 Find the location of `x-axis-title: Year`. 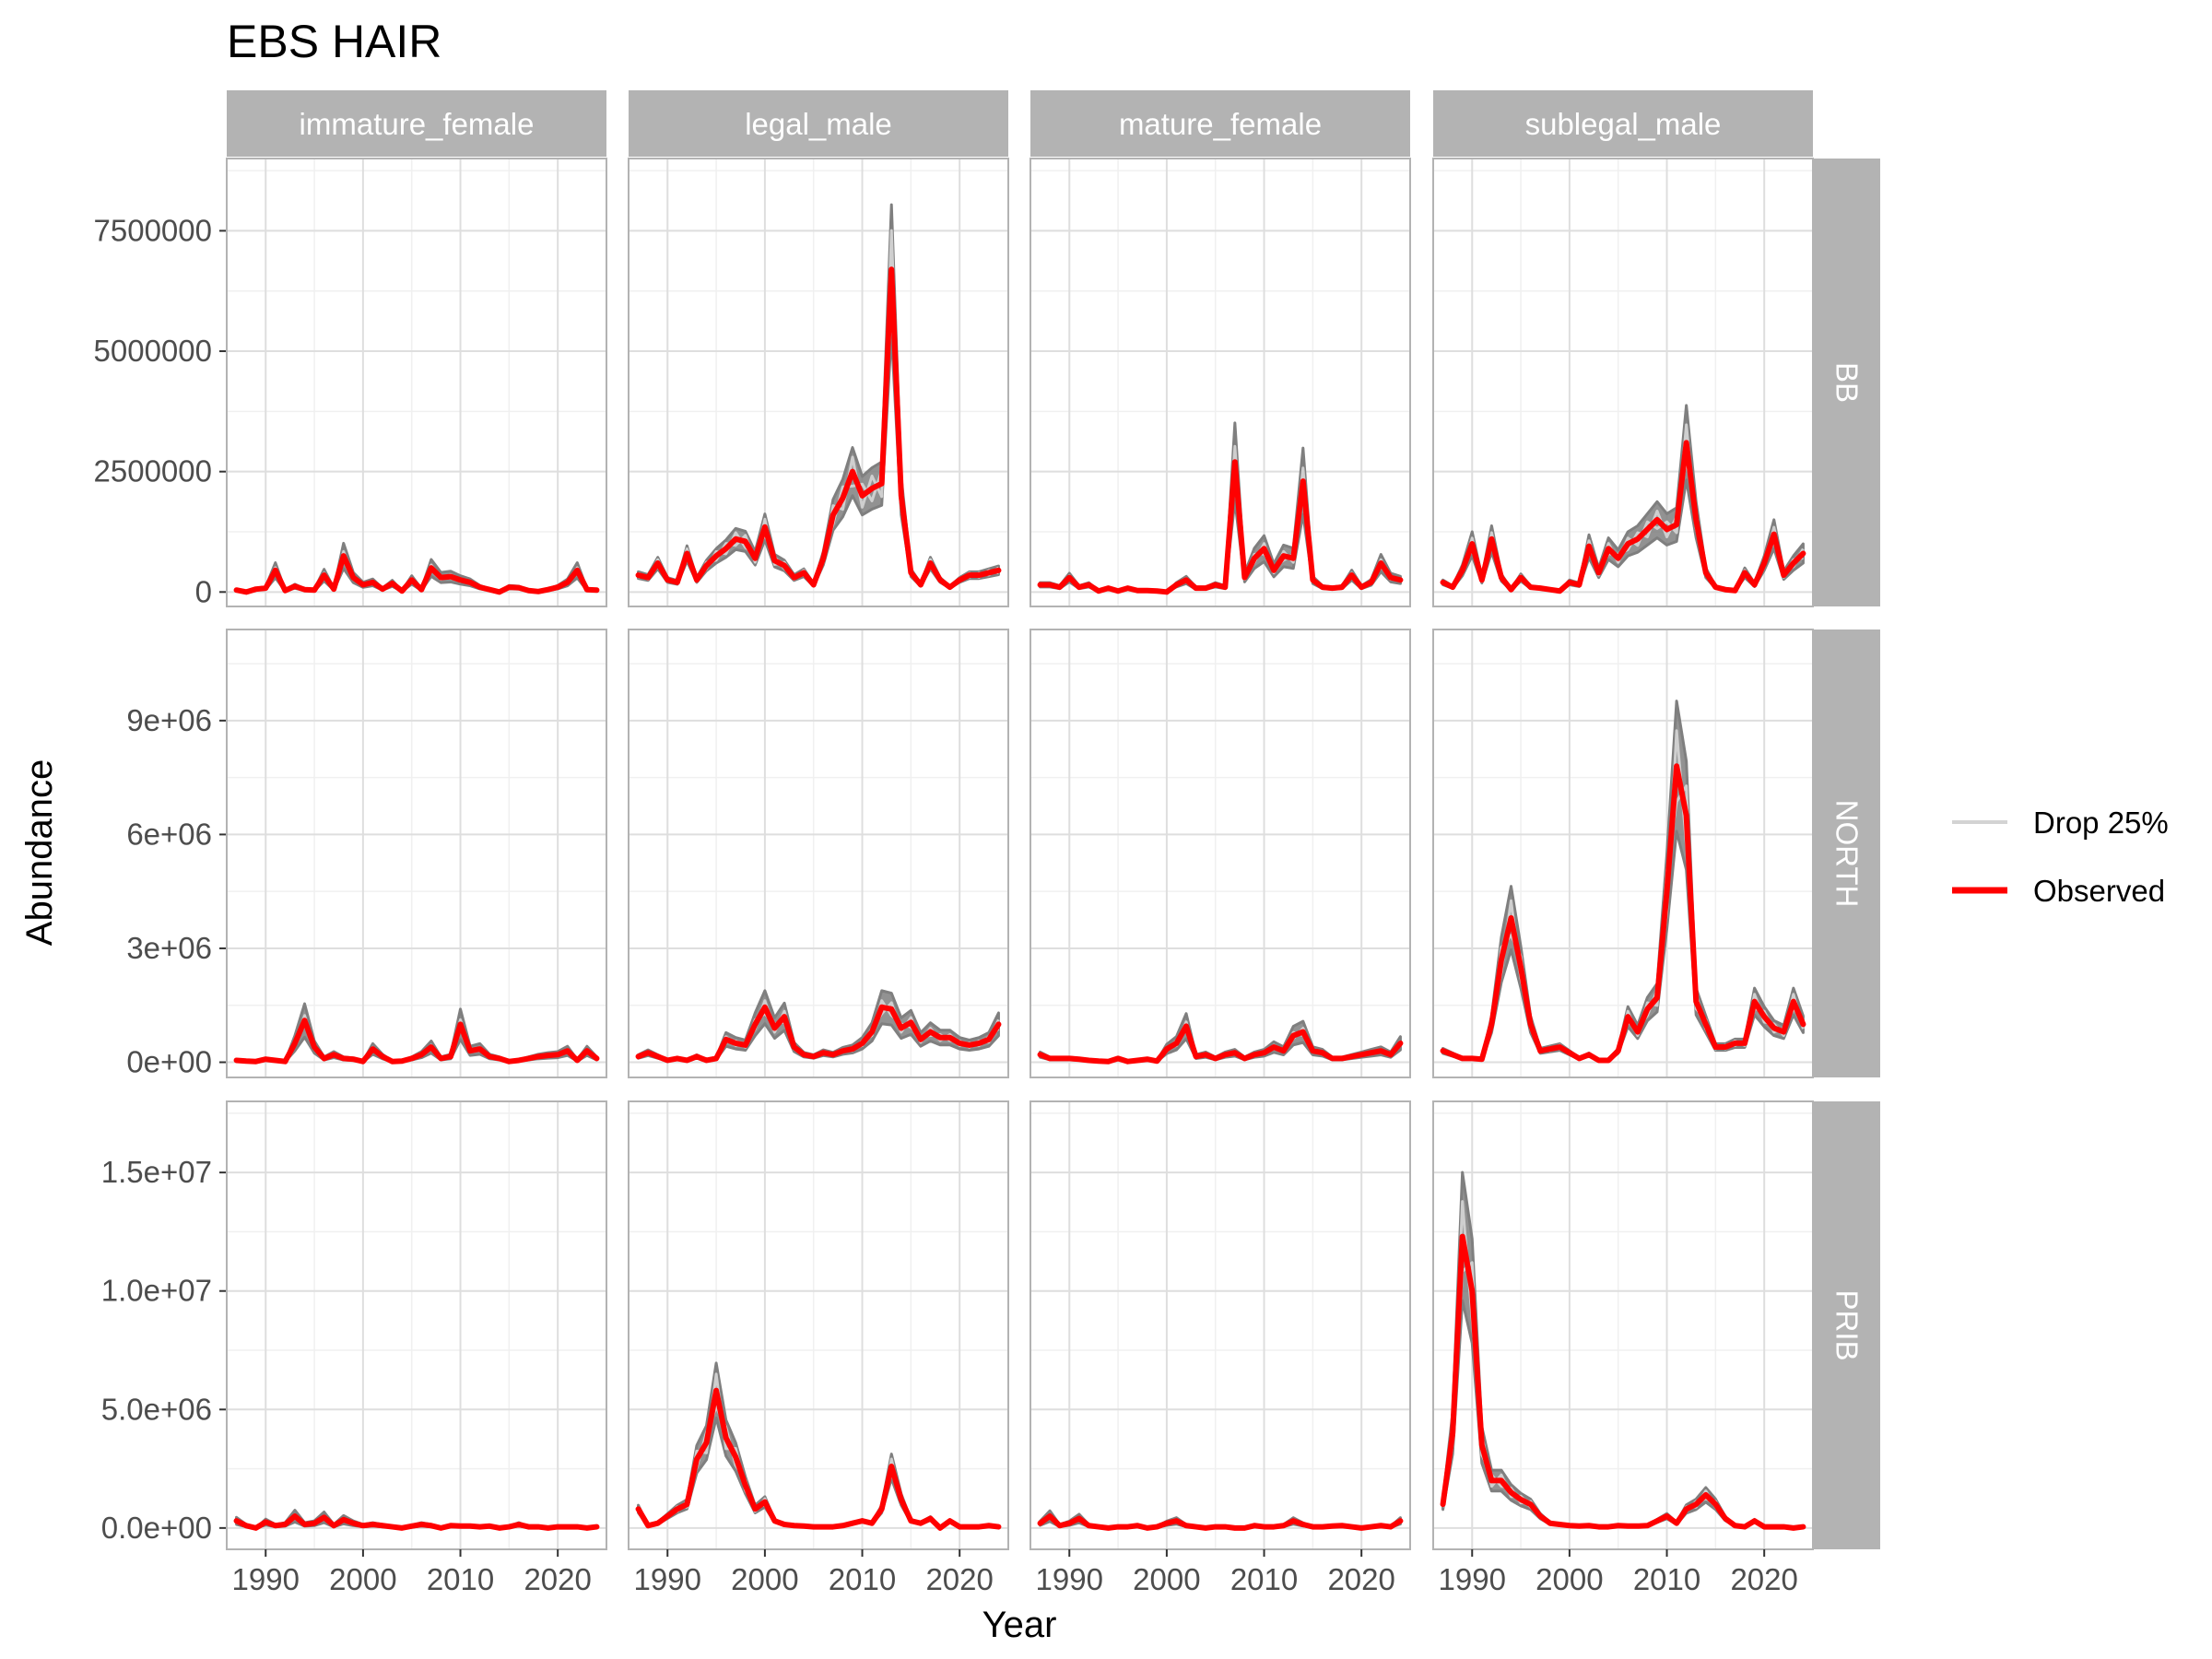

x-axis-title: Year is located at coordinates (1019, 1625).